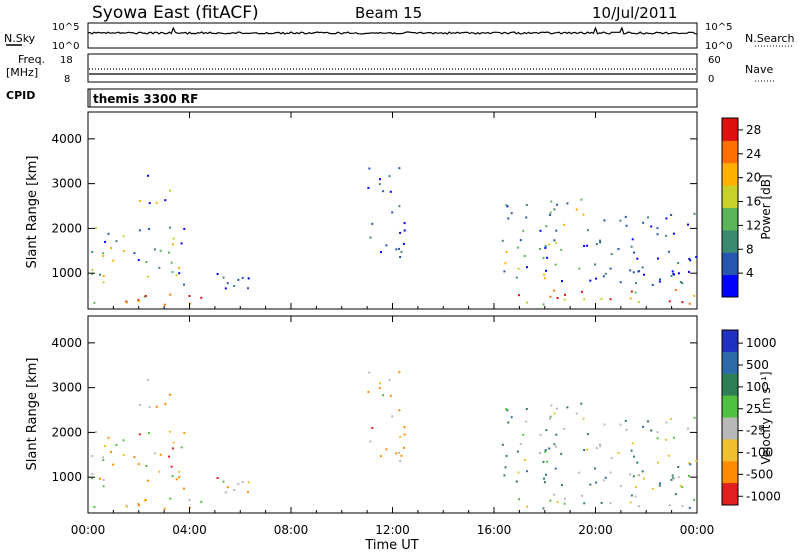 This screenshot has width=800, height=554. What do you see at coordinates (291, 530) in the screenshot?
I see `x-tick-label: 08:00` at bounding box center [291, 530].